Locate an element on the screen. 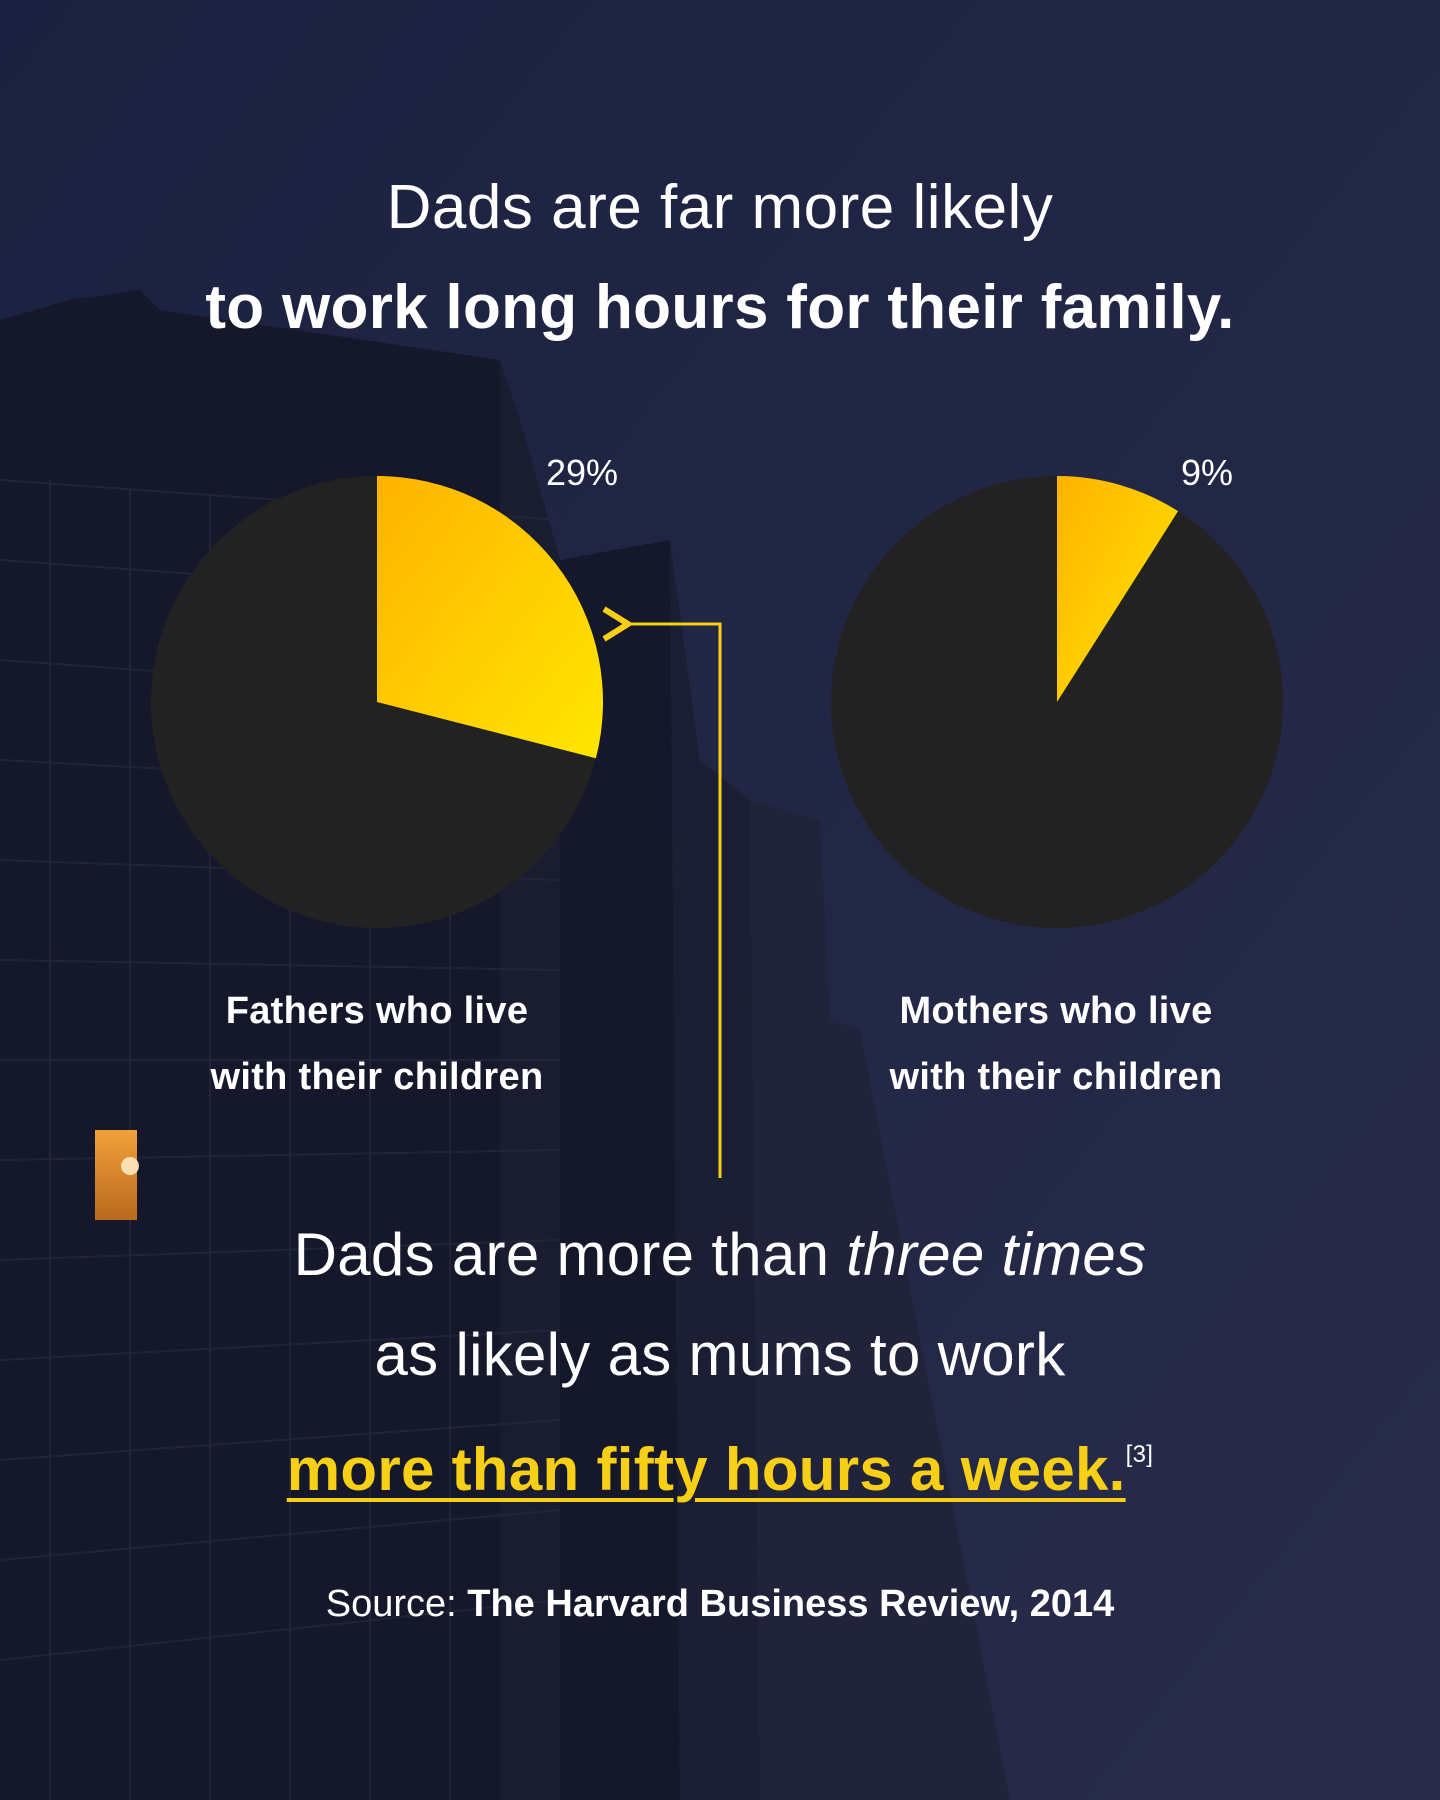  comparison-arrow is located at coordinates (662, 892).